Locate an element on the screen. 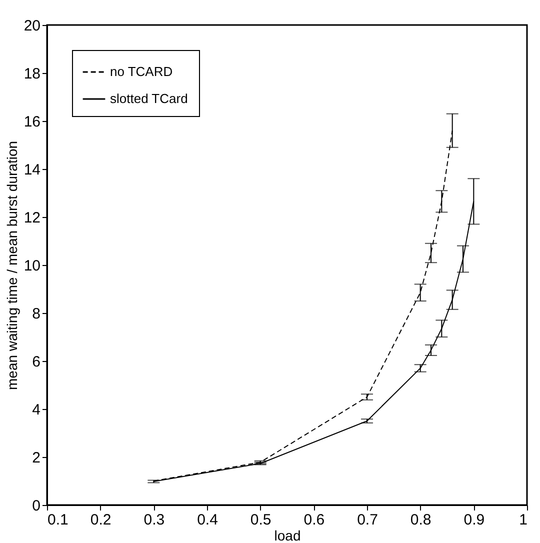 This screenshot has width=540, height=543. legend-label: no TCARD is located at coordinates (141, 71).